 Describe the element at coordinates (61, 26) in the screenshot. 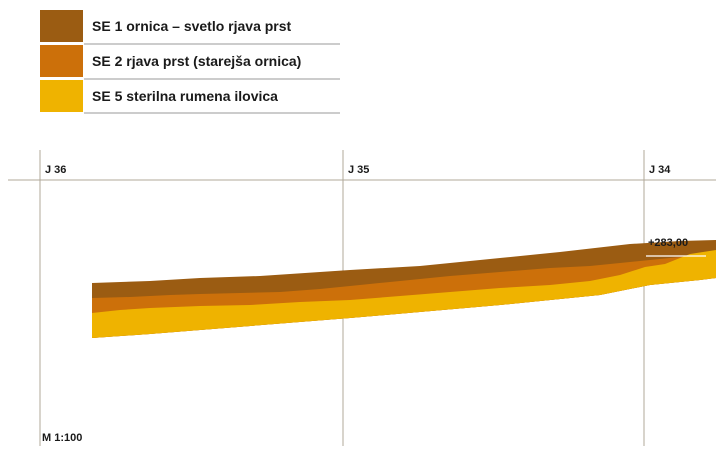

I see `swatch-se1` at that location.